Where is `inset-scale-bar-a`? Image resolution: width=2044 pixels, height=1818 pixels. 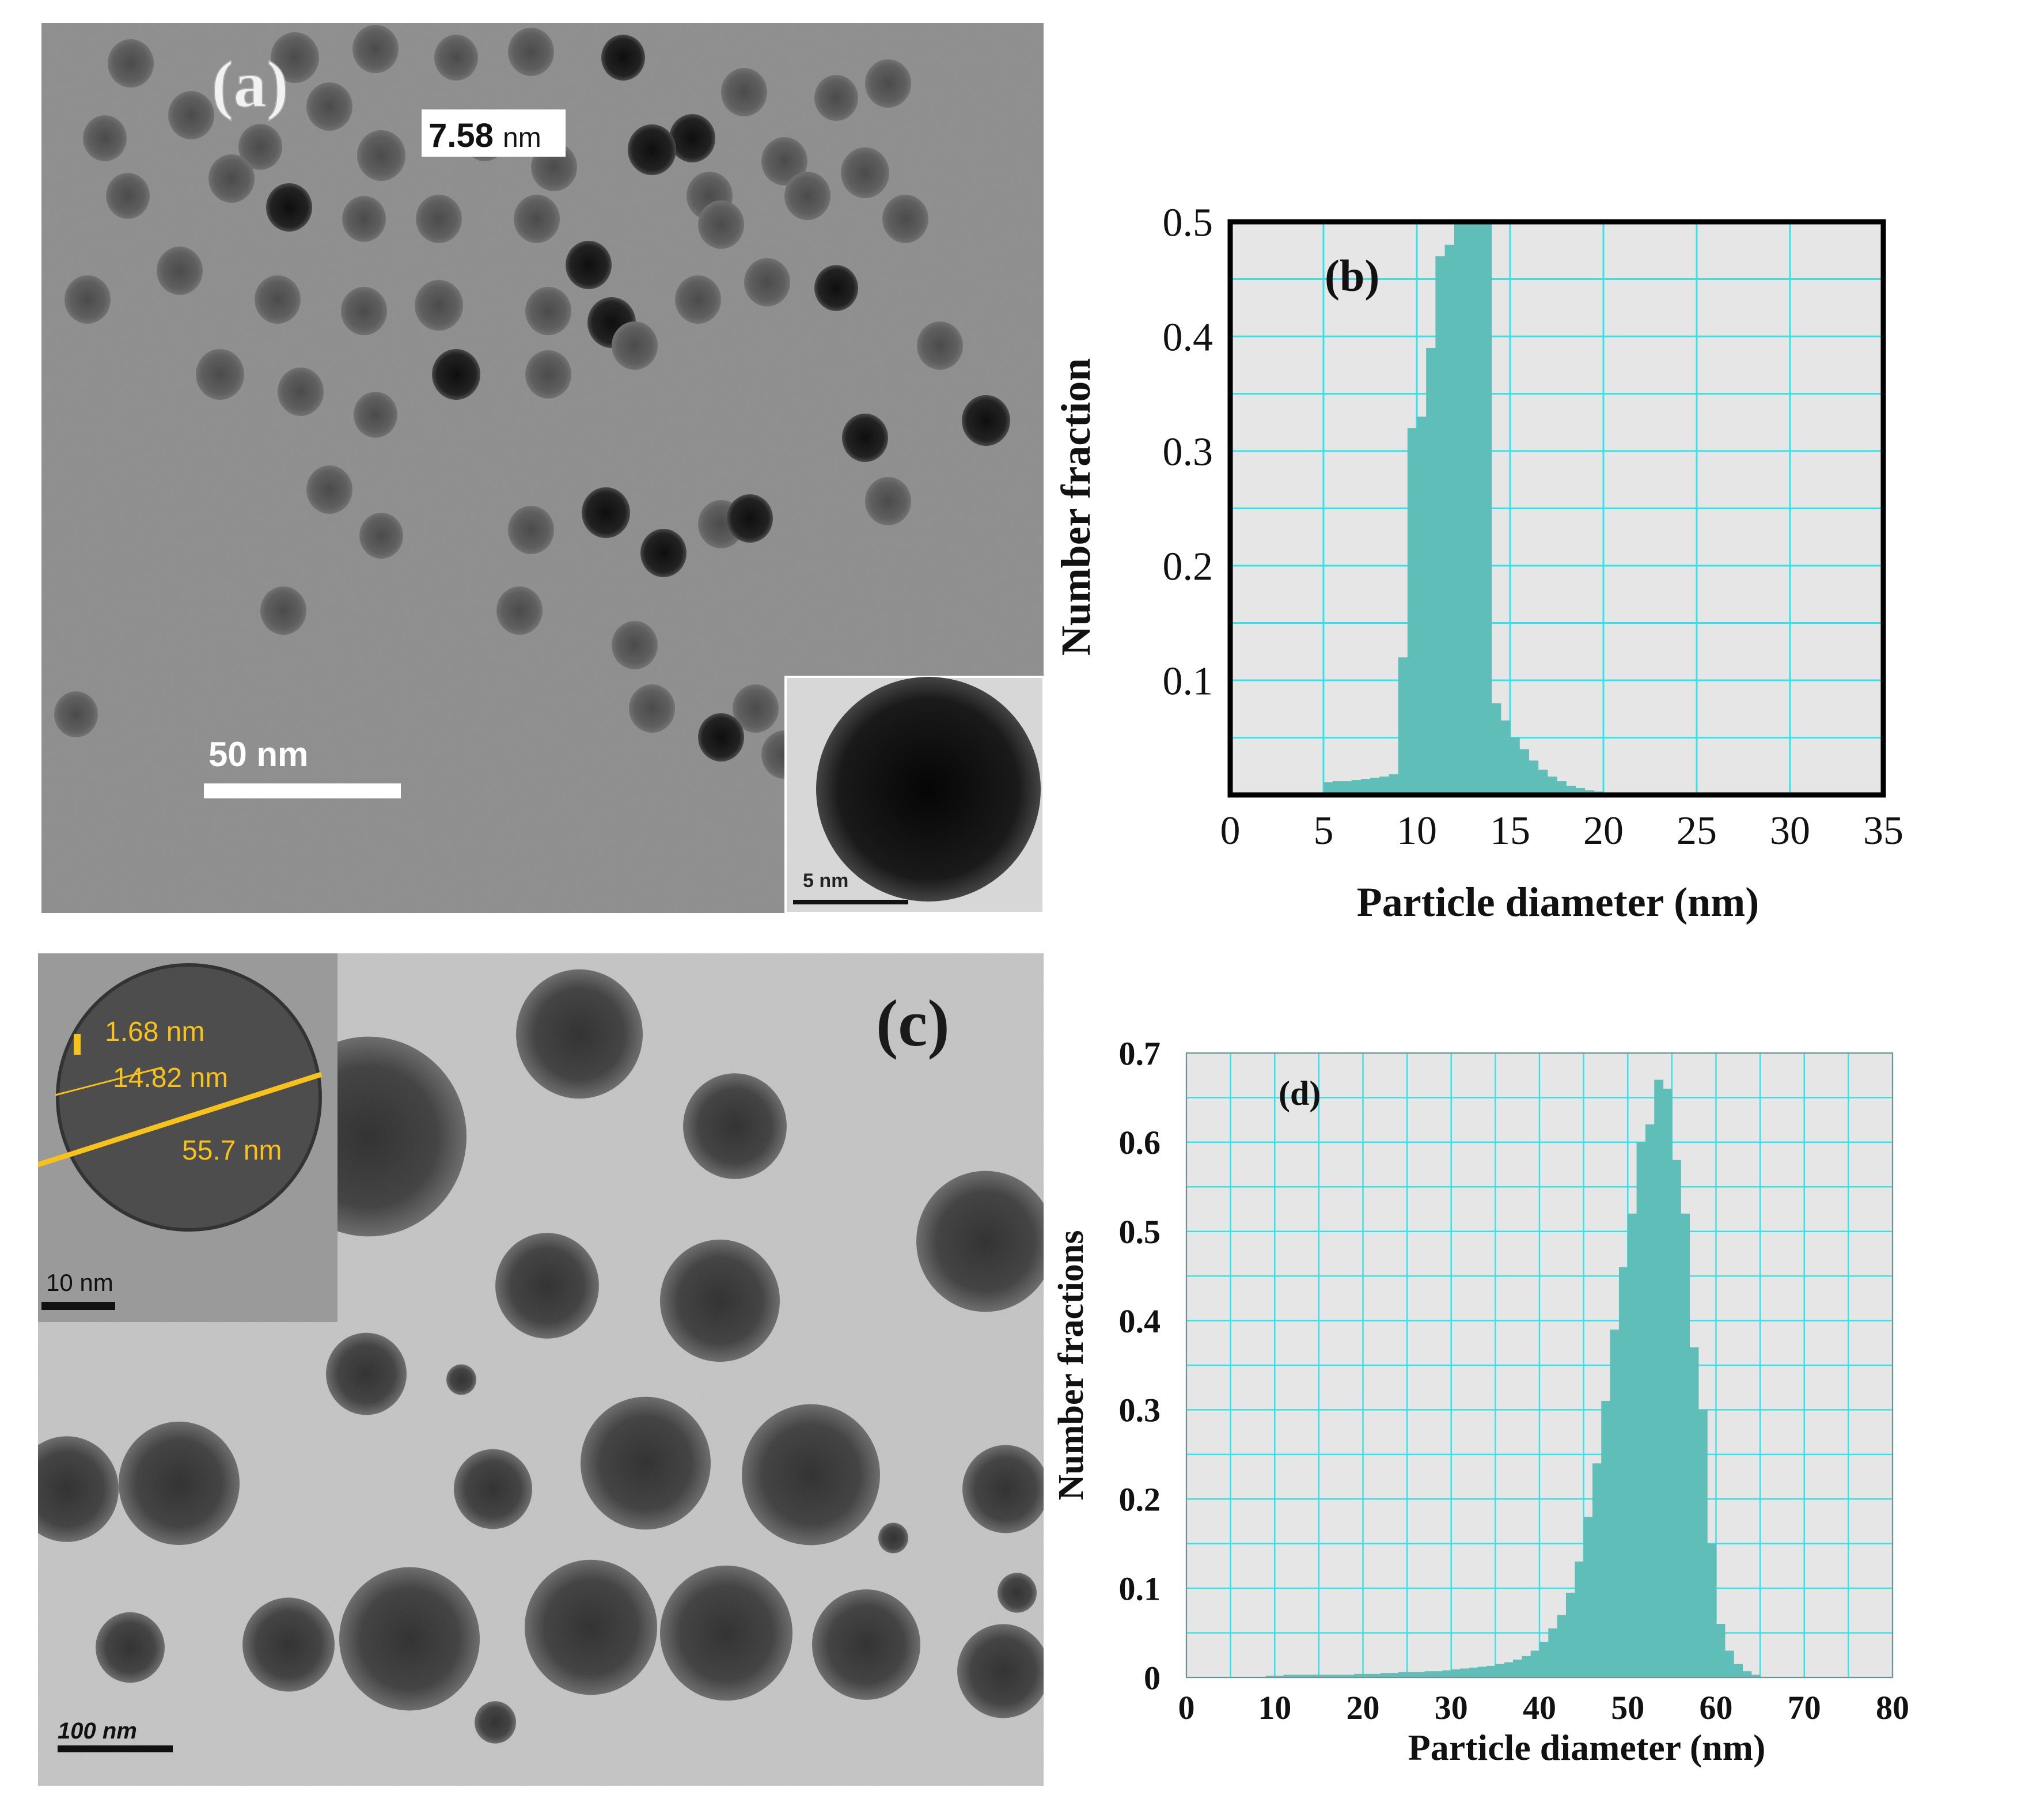
inset-scale-bar-a is located at coordinates (850, 902).